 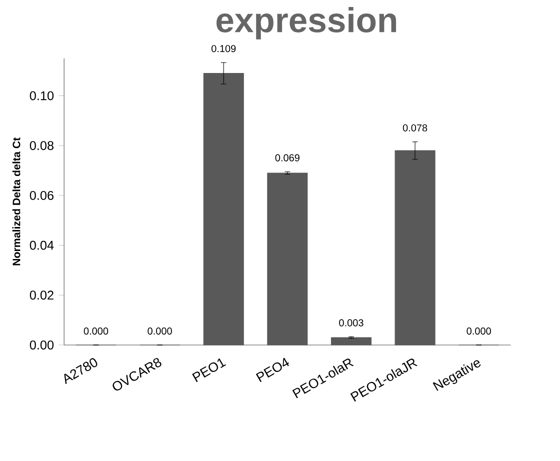 What do you see at coordinates (42, 245) in the screenshot?
I see `y-tick-label: 0.04` at bounding box center [42, 245].